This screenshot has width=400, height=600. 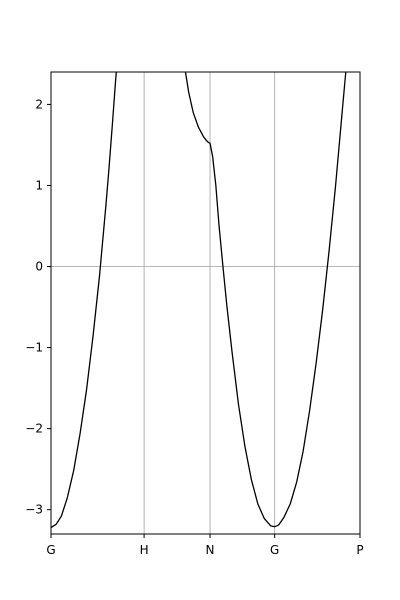 I want to click on y-tick-label: −2, so click(x=34, y=429).